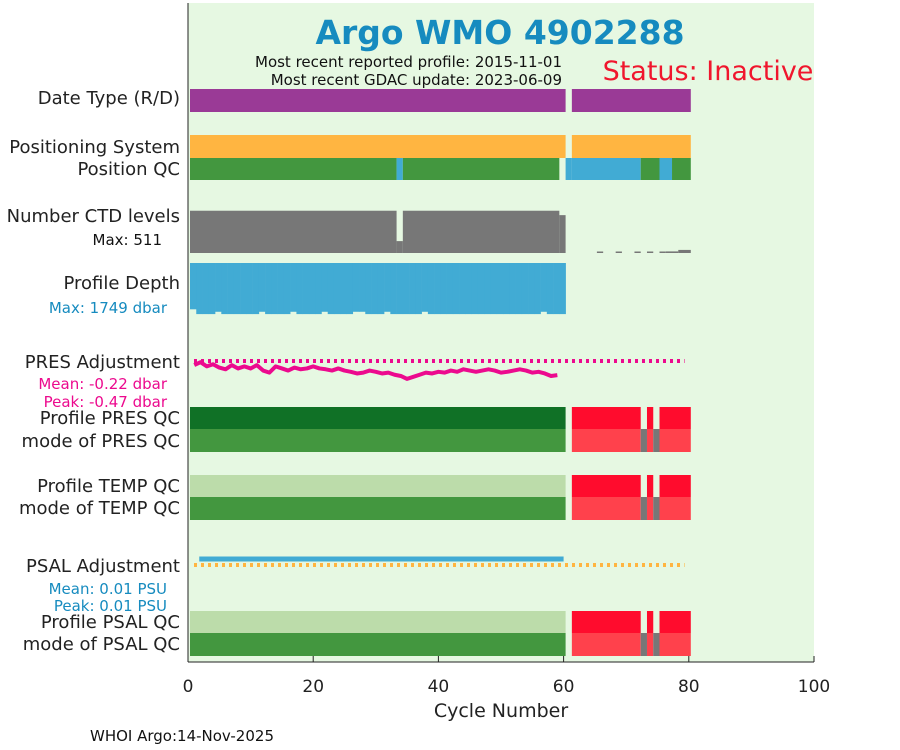 This screenshot has height=750, width=900. I want to click on psal-mean-label: Mean: 0.01 PSU, so click(108, 589).